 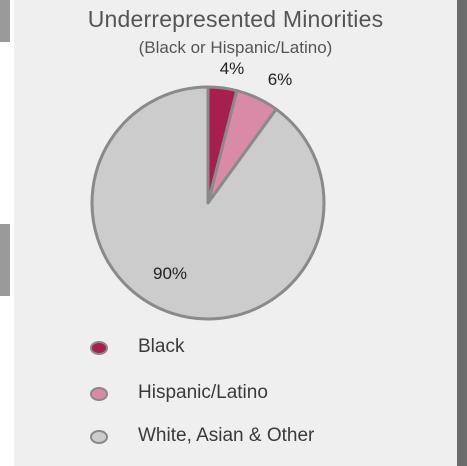 What do you see at coordinates (240, 349) in the screenshot?
I see `legend-item-black: Black` at bounding box center [240, 349].